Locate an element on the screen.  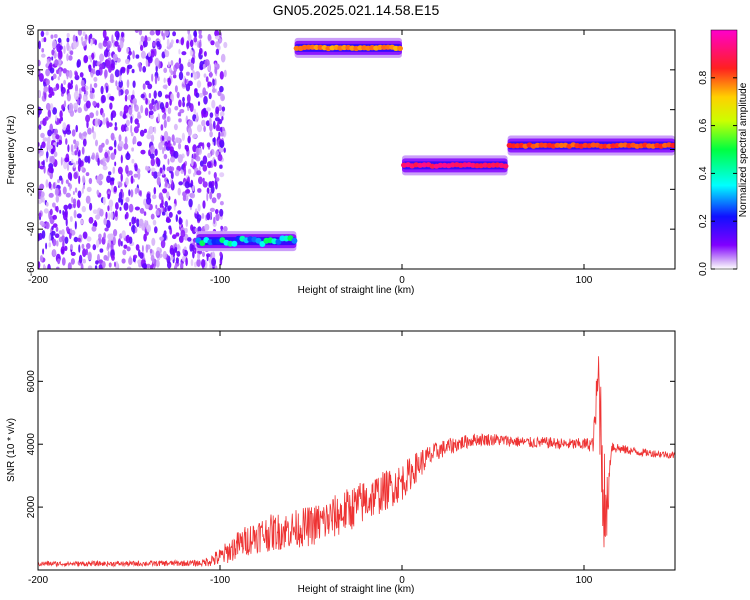
snr-y-label: SNR (10 * v/v) is located at coordinates (11, 450).